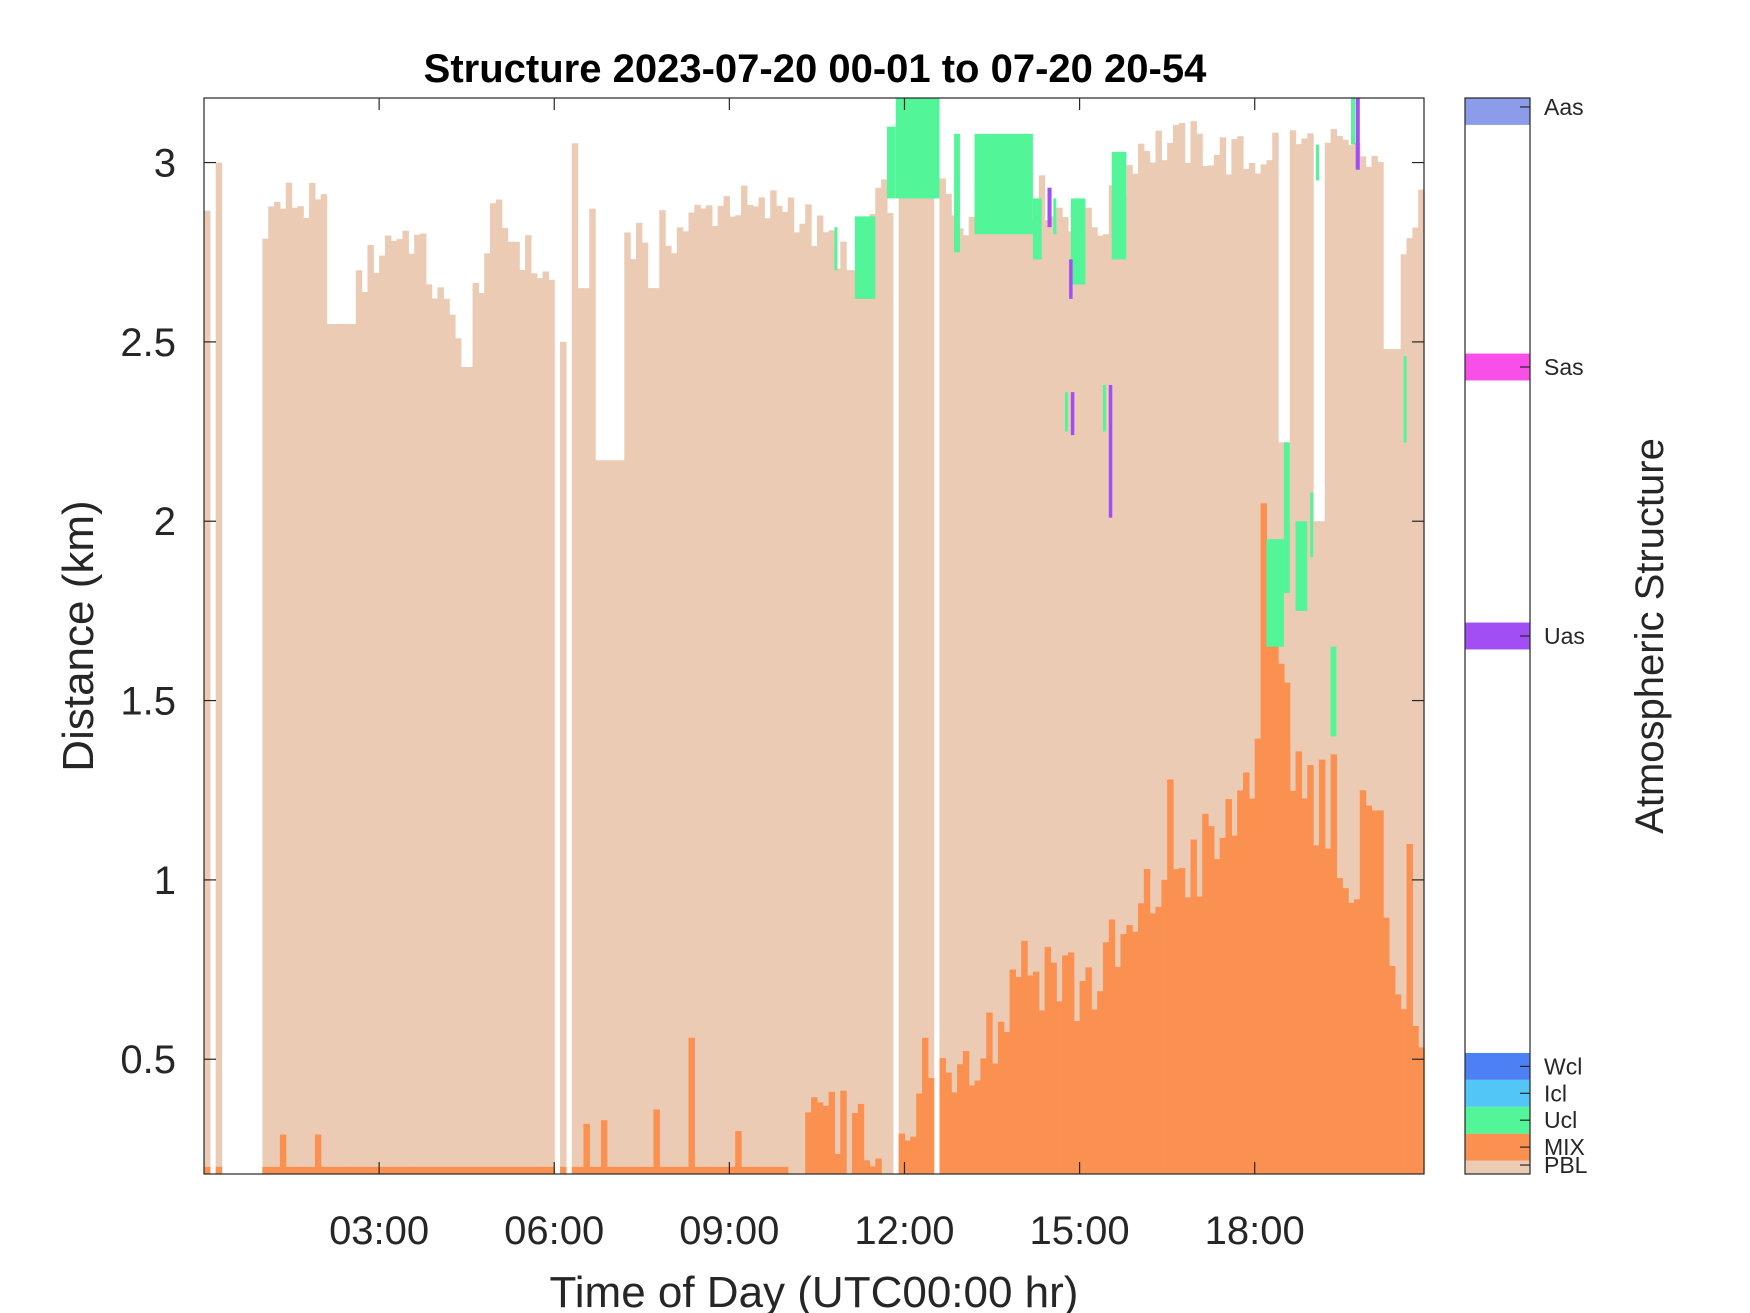  What do you see at coordinates (1497, 1147) in the screenshot?
I see `colorbar-swatch-mix` at bounding box center [1497, 1147].